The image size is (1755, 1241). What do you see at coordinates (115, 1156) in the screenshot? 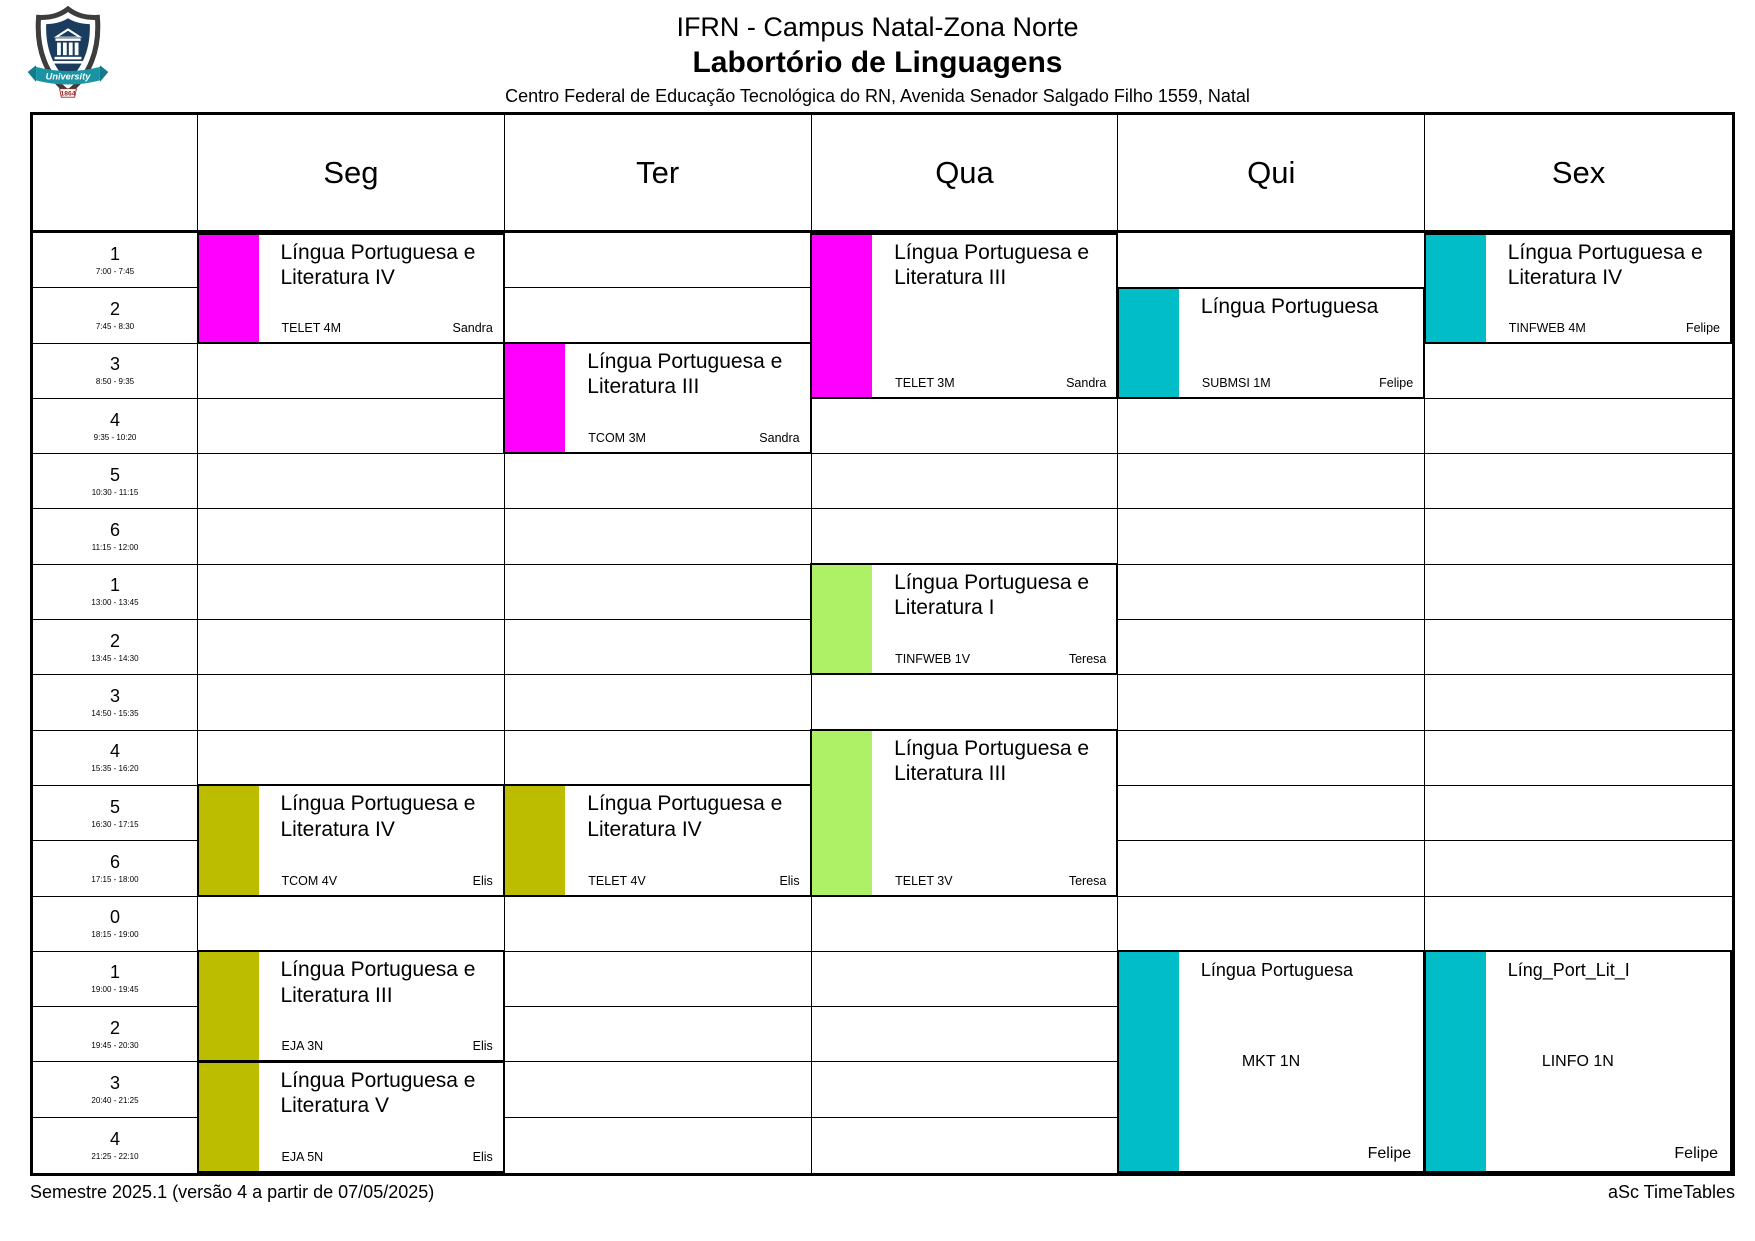
I see `period-time: 21:25 - 22:10` at bounding box center [115, 1156].